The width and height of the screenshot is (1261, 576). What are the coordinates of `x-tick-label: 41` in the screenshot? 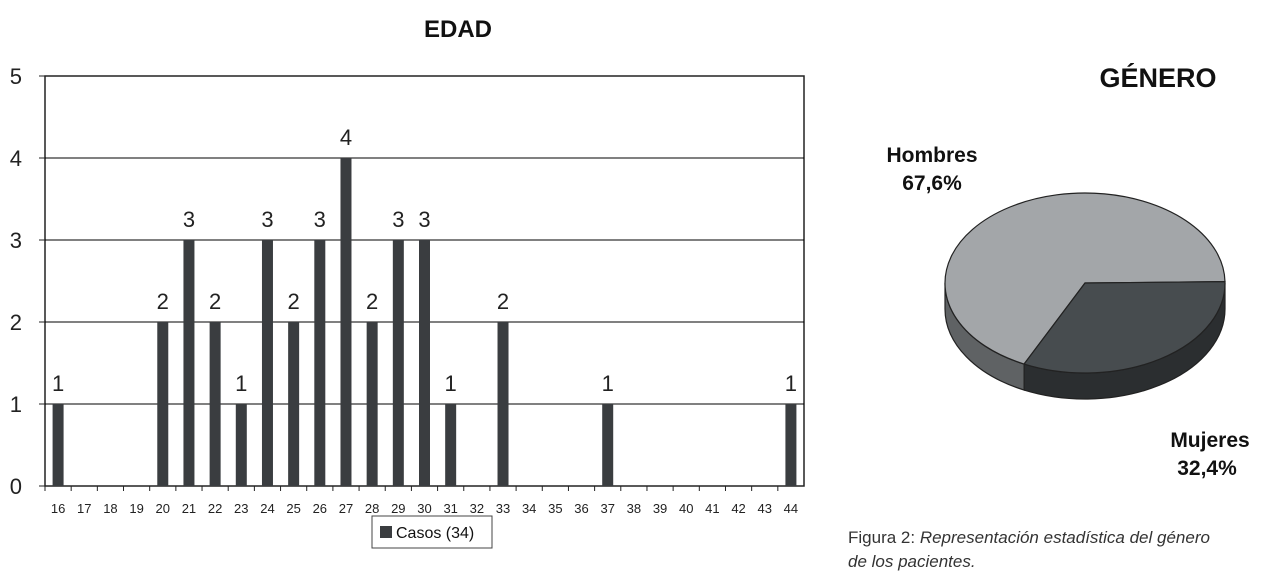 It's located at (712, 508).